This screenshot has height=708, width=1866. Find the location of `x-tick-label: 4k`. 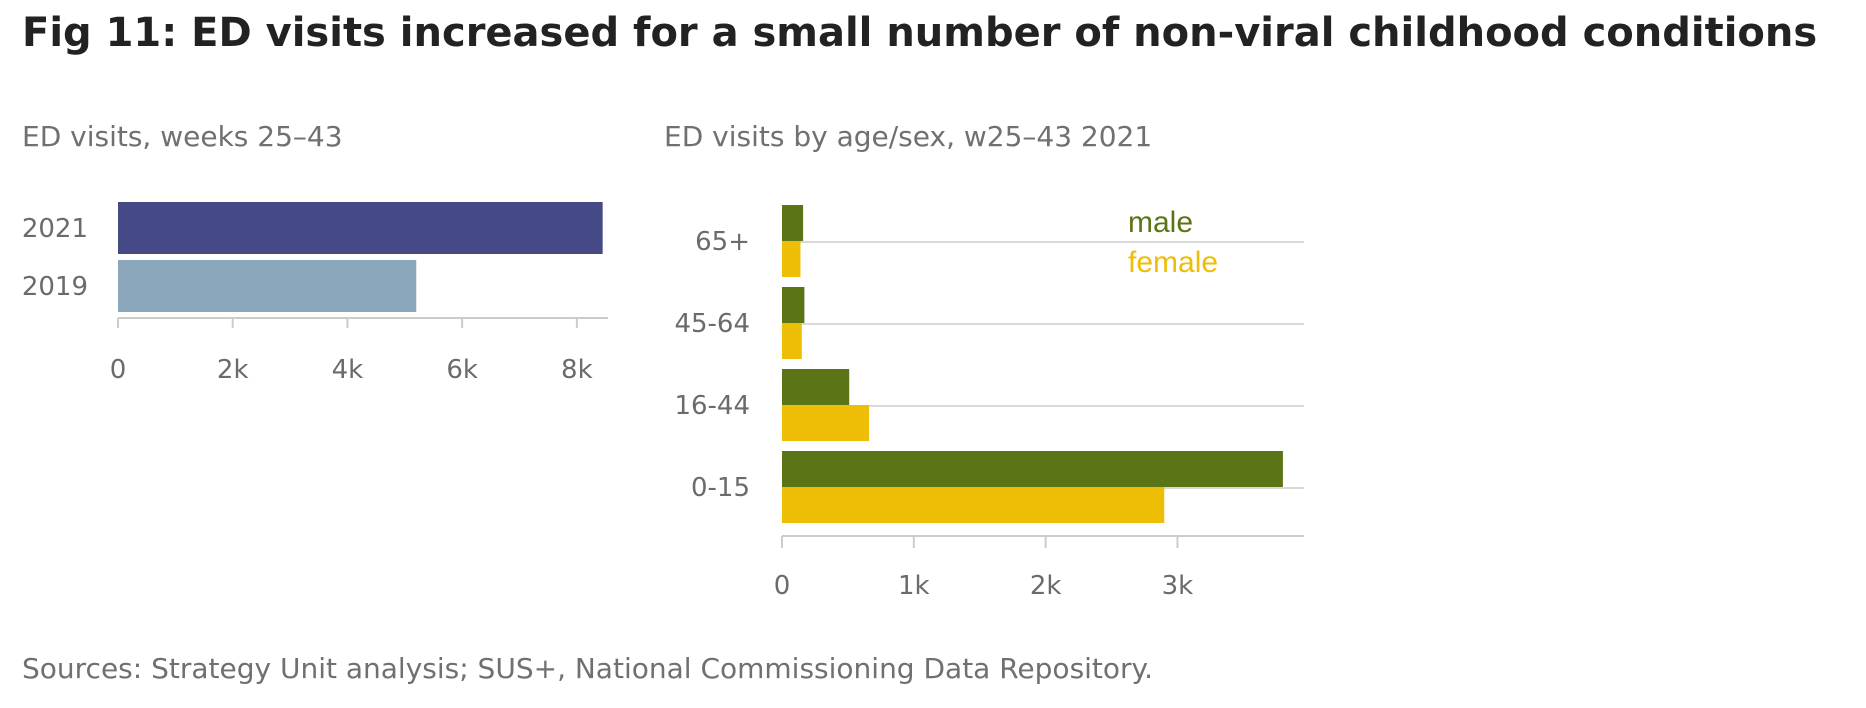

x-tick-label: 4k is located at coordinates (348, 370).